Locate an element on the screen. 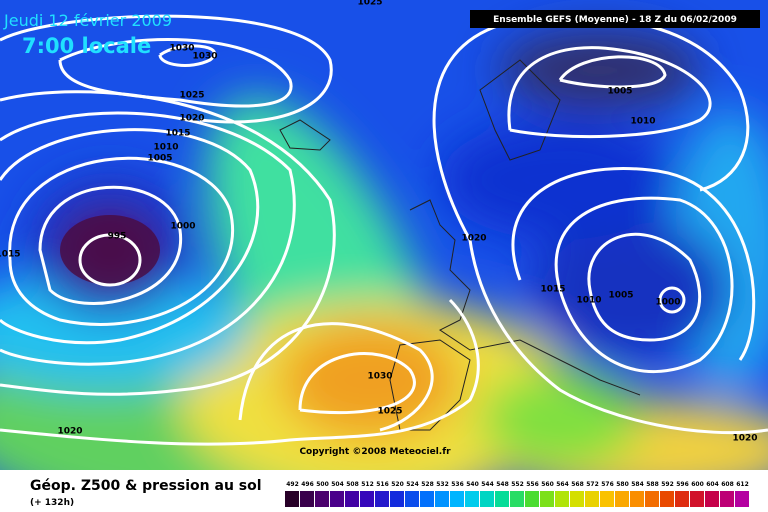 This screenshot has height=512, width=768. colorbar-label: 532 is located at coordinates (442, 484).